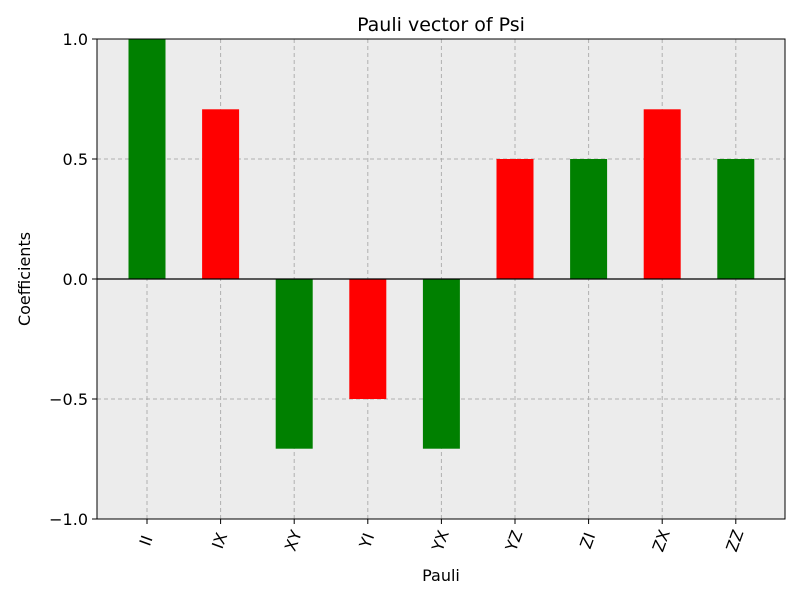 Image resolution: width=800 pixels, height=600 pixels. I want to click on x-tick-label: ZX, so click(661, 540).